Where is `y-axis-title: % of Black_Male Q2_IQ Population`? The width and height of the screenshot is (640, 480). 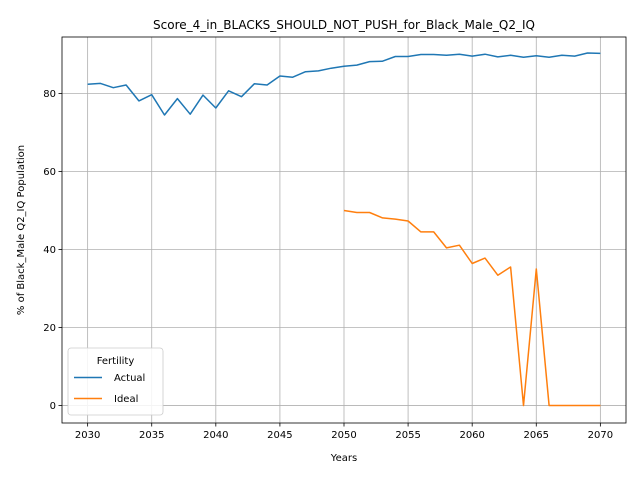 y-axis-title: % of Black_Male Q2_IQ Population is located at coordinates (21, 230).